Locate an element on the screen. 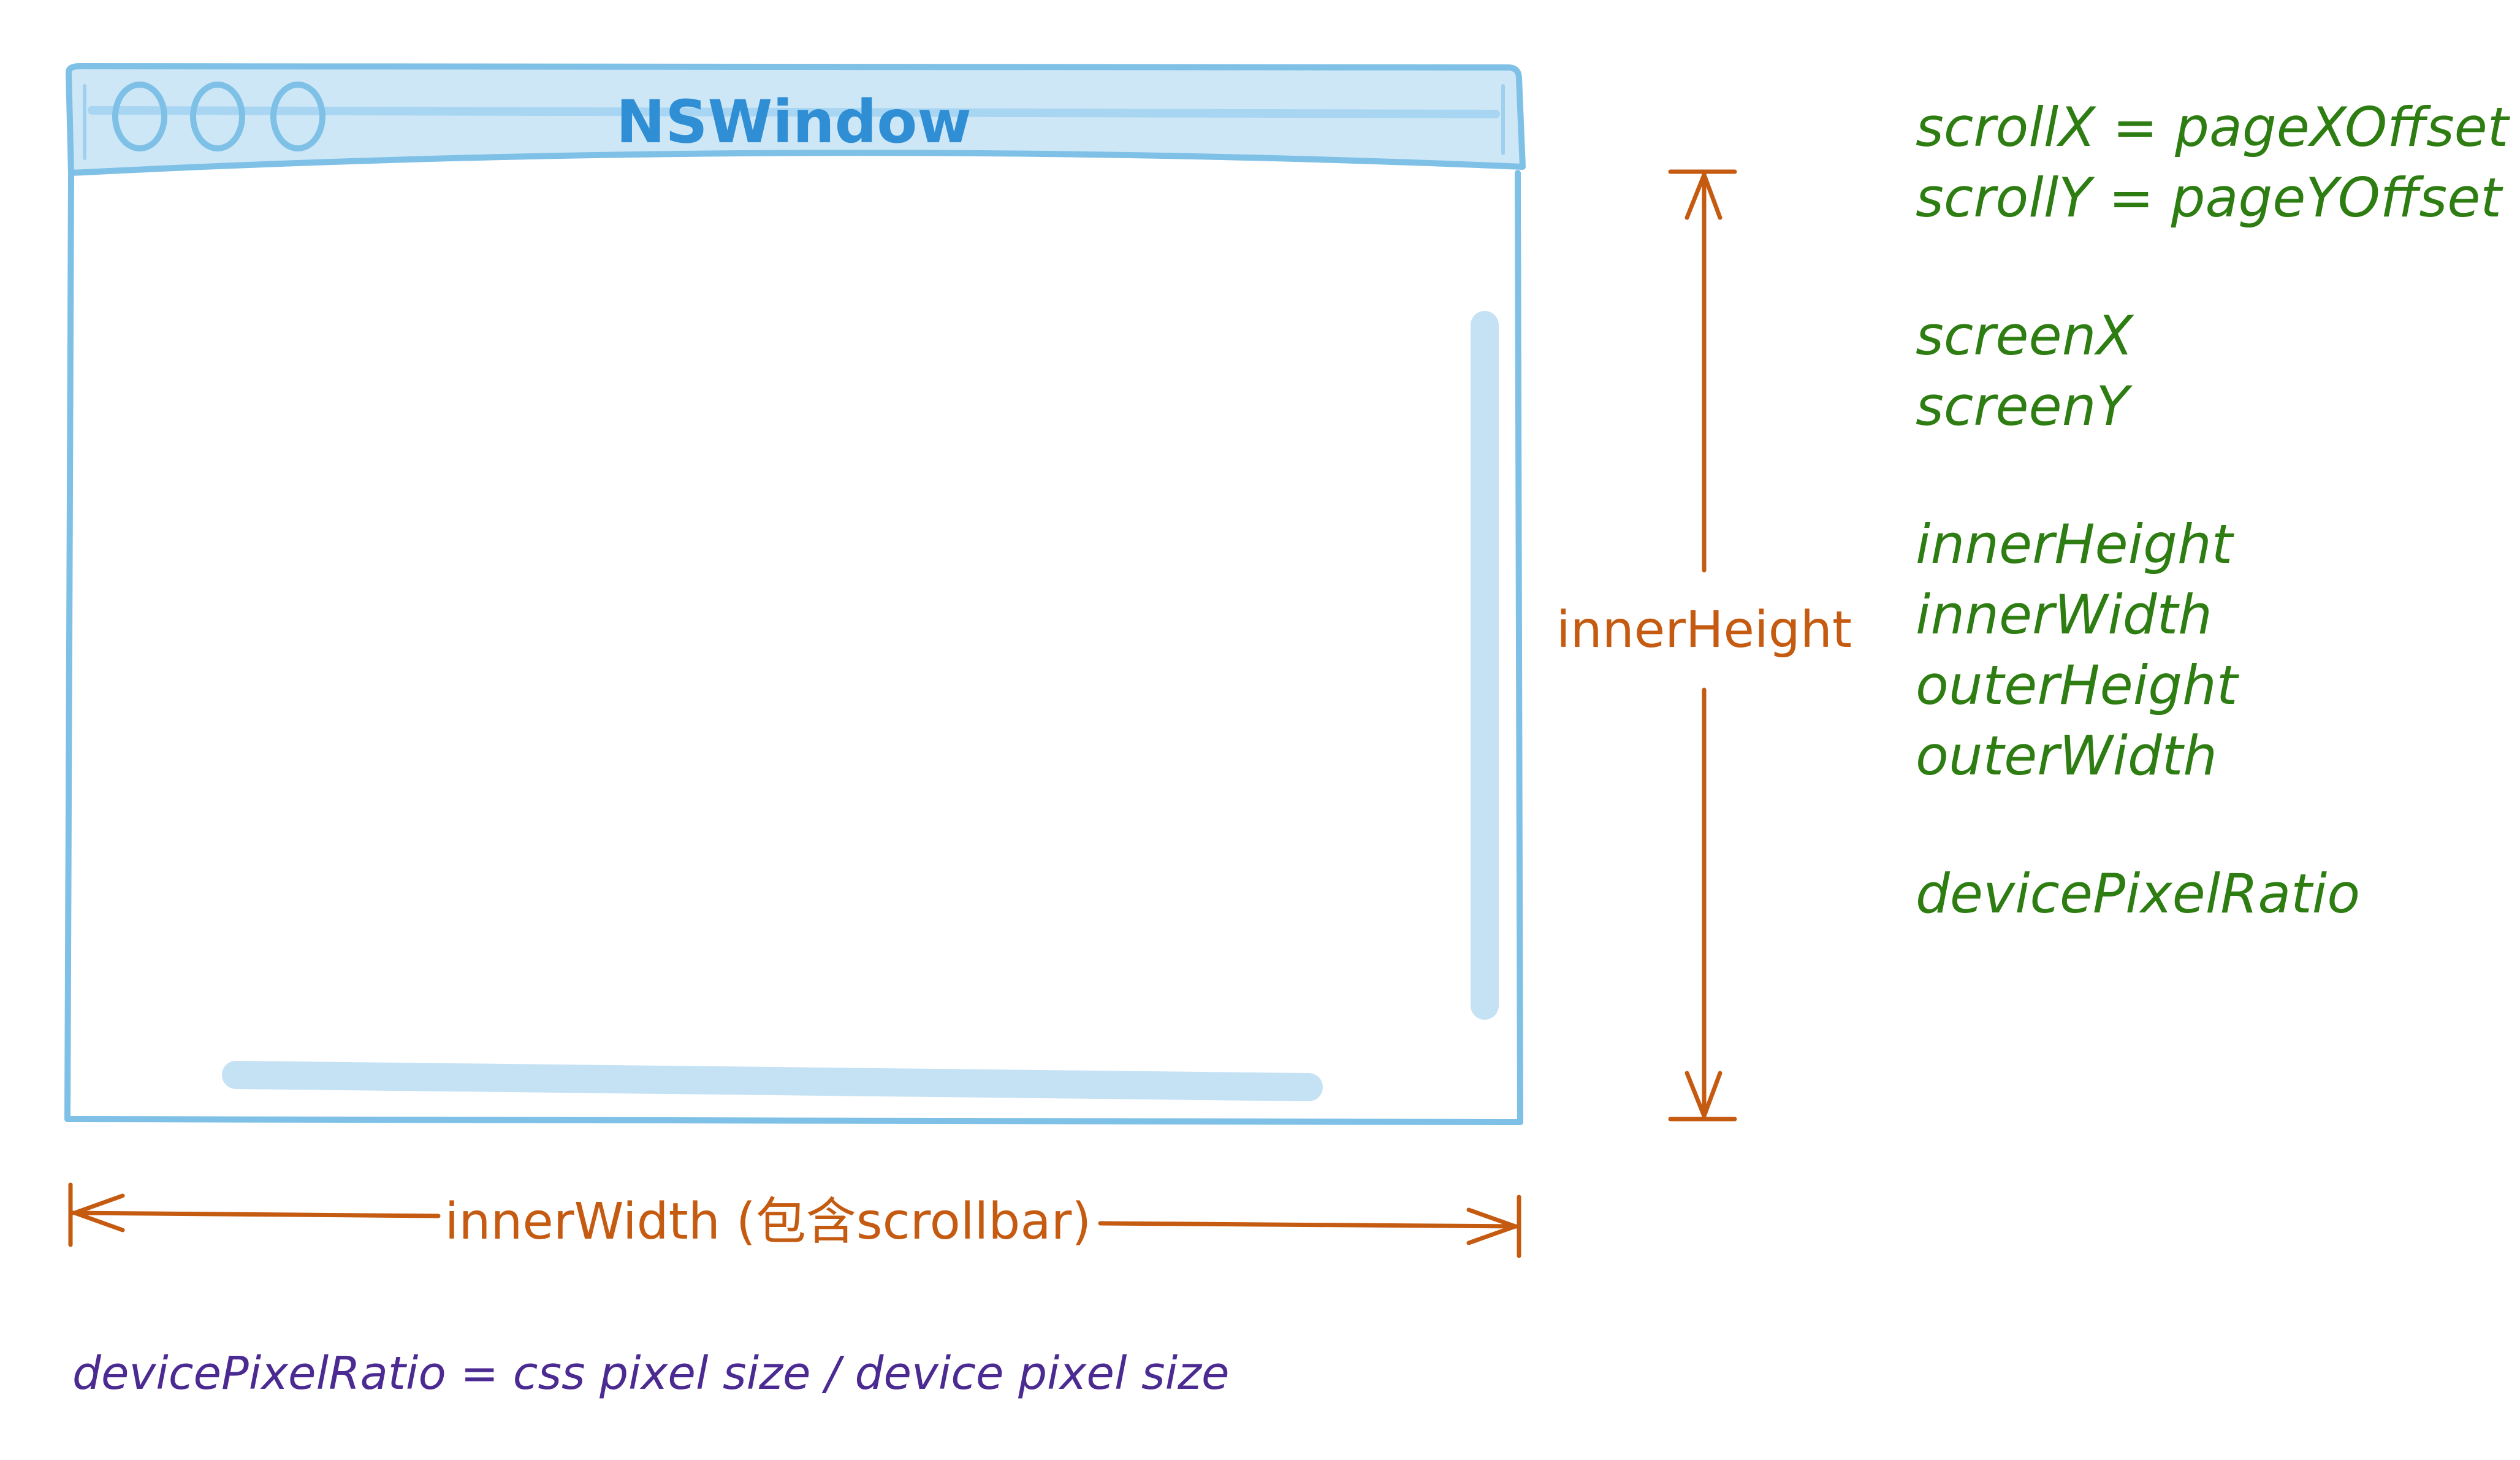 Image resolution: width=2520 pixels, height=1460 pixels. titlebar is located at coordinates (796, 120).